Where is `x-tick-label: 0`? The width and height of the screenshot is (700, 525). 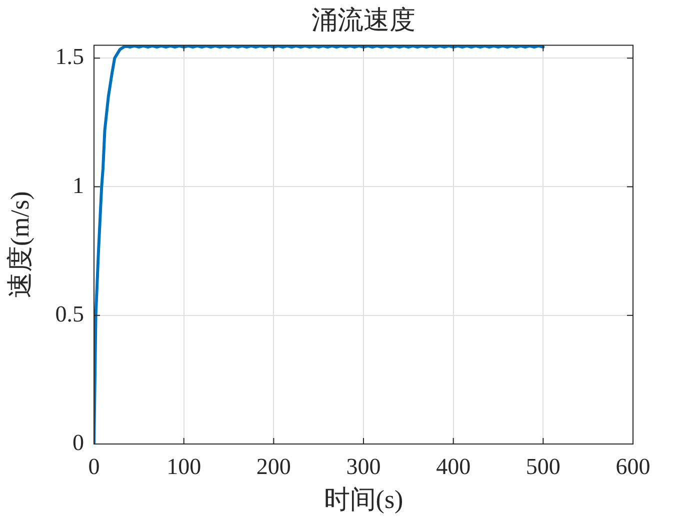 x-tick-label: 0 is located at coordinates (94, 466).